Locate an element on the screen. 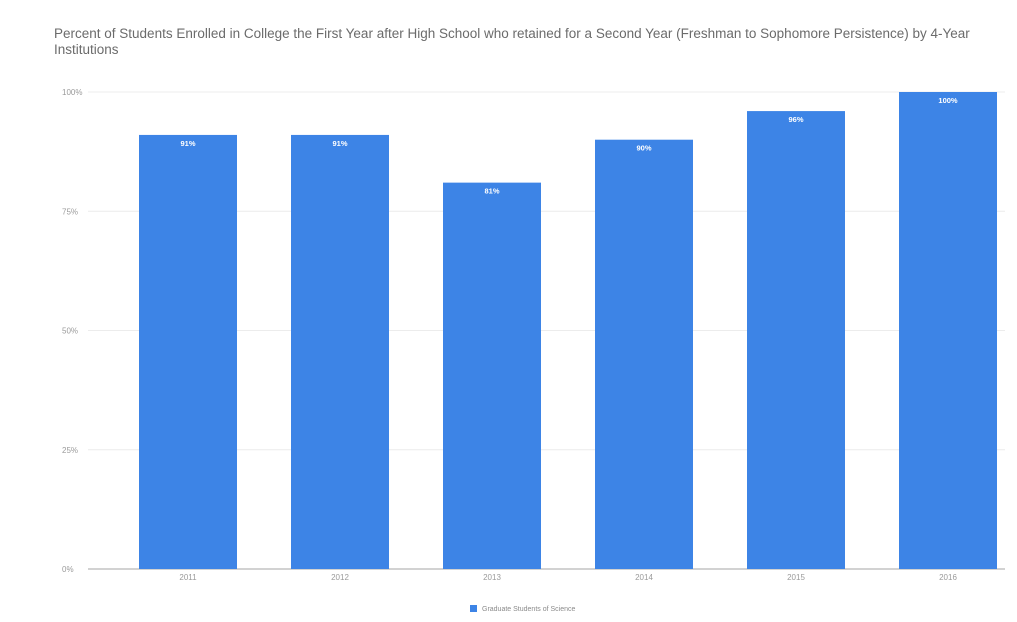 The image size is (1017, 622). y-tick-label: 100% is located at coordinates (72, 92).